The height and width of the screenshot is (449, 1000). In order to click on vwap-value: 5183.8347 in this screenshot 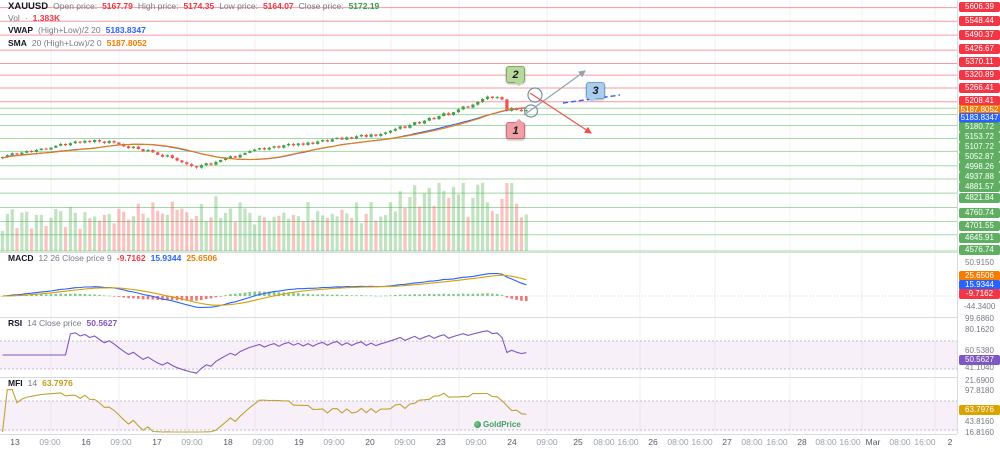, I will do `click(125, 30)`.